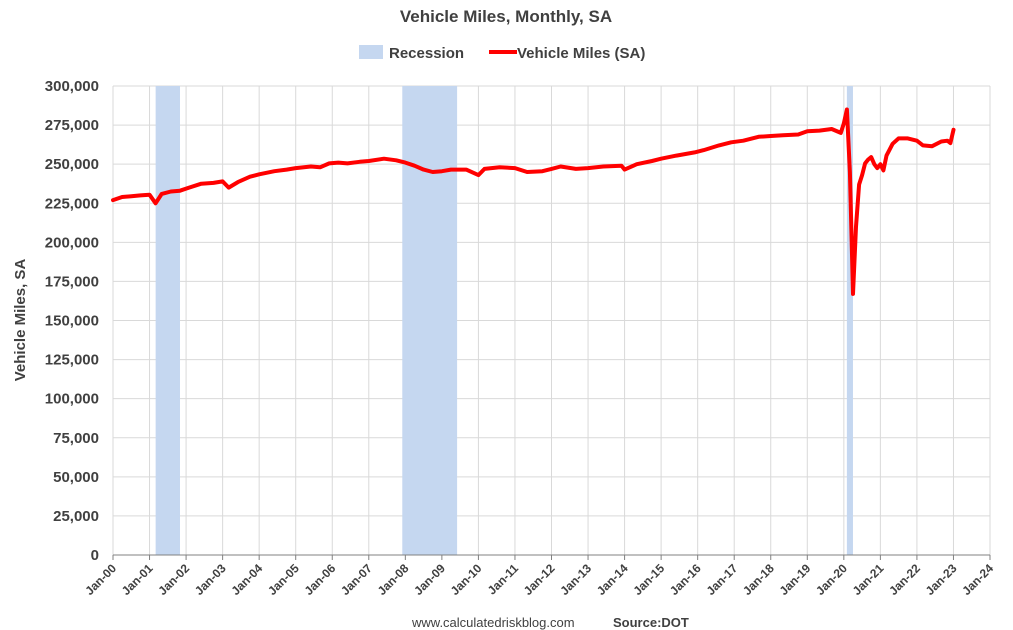 Image resolution: width=1013 pixels, height=630 pixels. Describe the element at coordinates (503, 579) in the screenshot. I see `x-tick-label: Jan-11` at that location.